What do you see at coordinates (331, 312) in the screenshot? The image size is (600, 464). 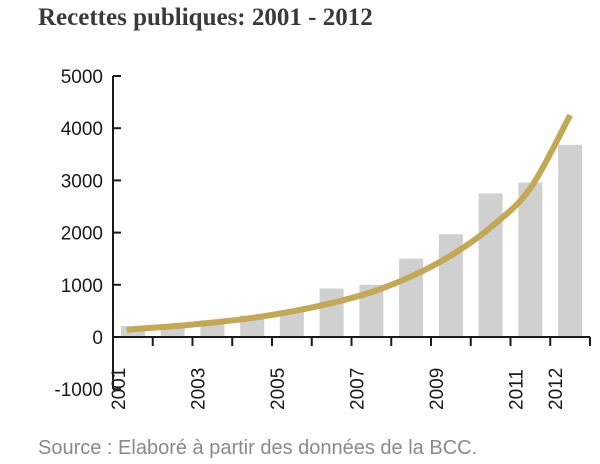 I see `bar-2006` at bounding box center [331, 312].